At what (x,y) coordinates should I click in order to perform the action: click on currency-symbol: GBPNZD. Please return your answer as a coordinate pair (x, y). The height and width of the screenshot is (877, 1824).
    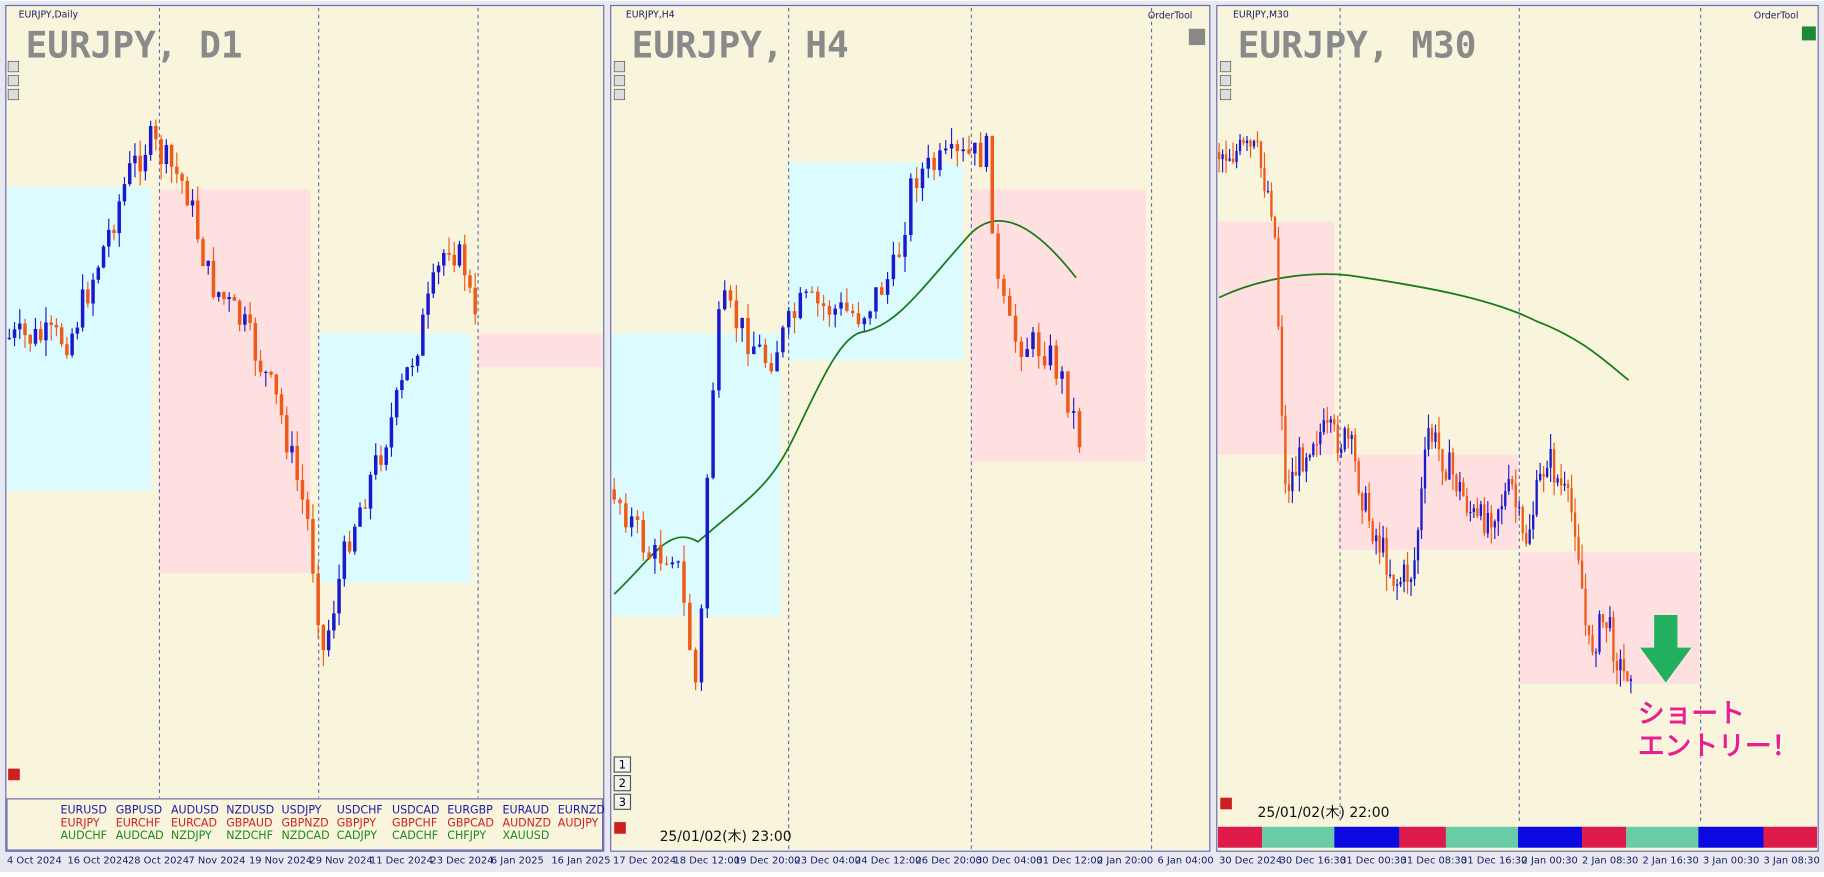
    Looking at the image, I should click on (305, 822).